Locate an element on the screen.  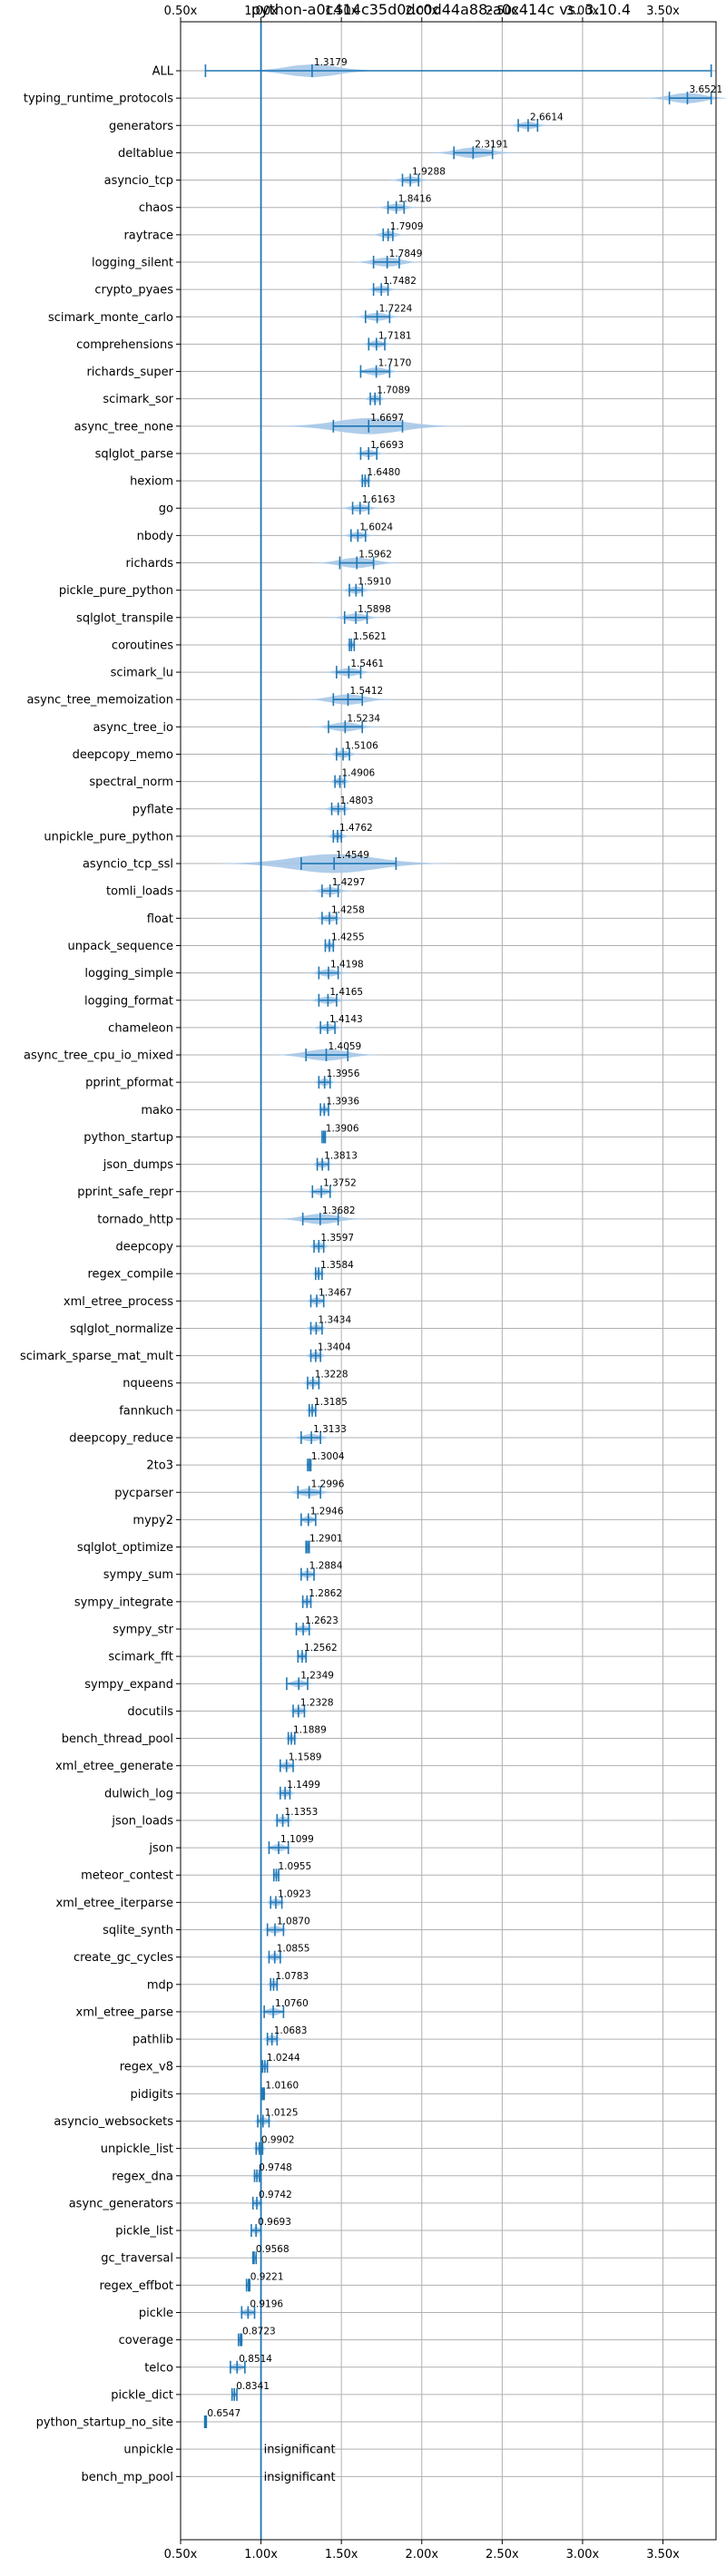
value-label: 1.0783 is located at coordinates (292, 1976).